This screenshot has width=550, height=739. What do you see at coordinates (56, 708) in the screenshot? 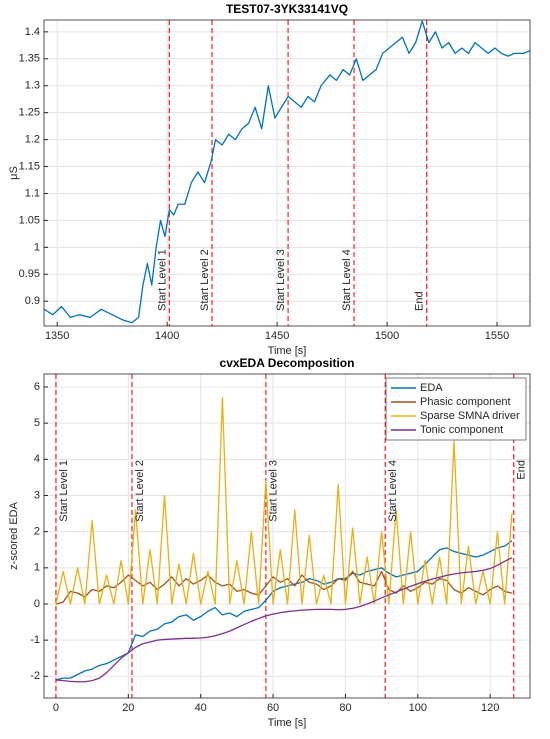
I see `x-tick-label: 0` at bounding box center [56, 708].